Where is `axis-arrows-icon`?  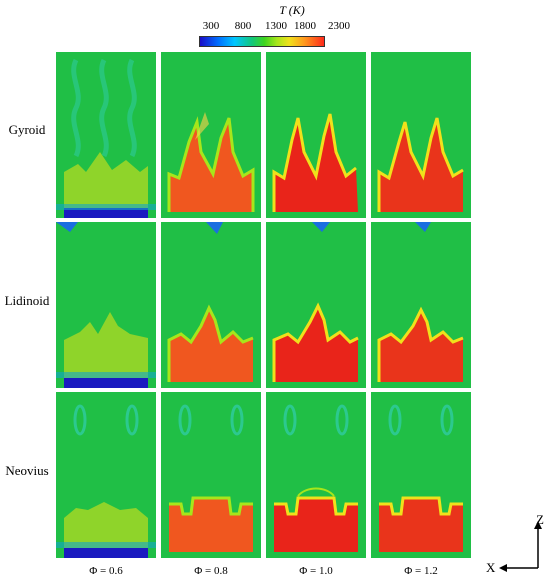 axis-arrows-icon is located at coordinates (520, 546).